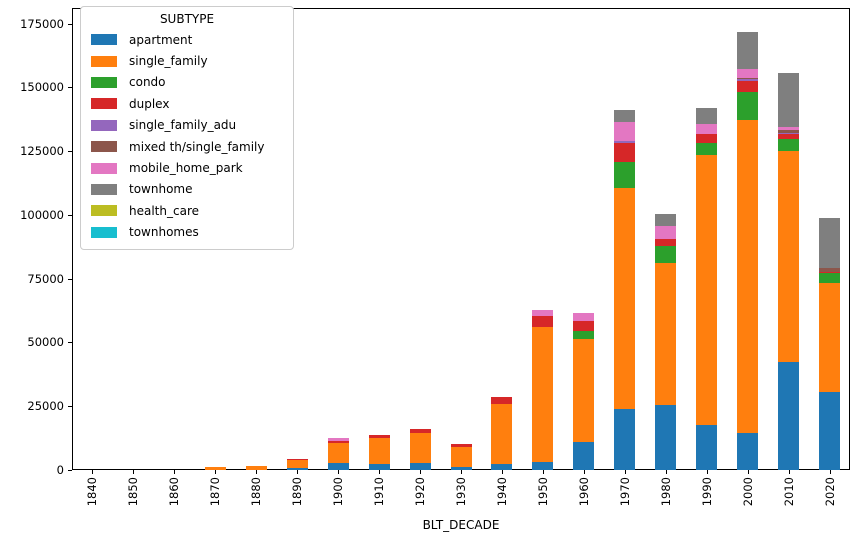 This screenshot has width=857, height=546. What do you see at coordinates (789, 131) in the screenshot?
I see `bar-segment-2010-mixed-th-single-family` at bounding box center [789, 131].